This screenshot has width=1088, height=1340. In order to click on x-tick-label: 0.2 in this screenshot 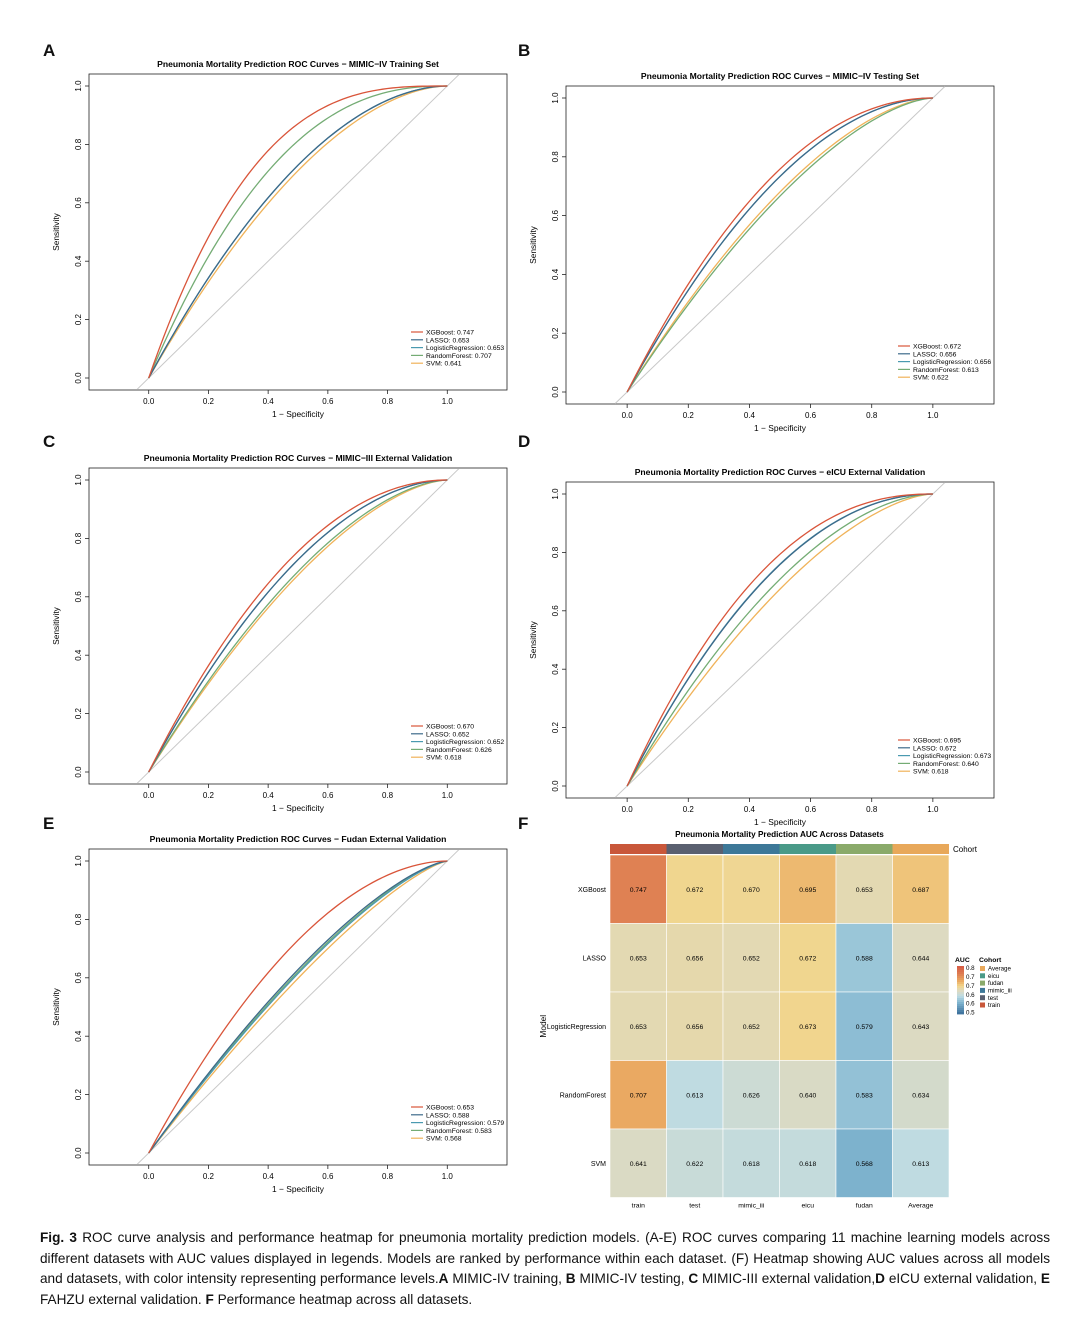, I will do `click(209, 401)`.